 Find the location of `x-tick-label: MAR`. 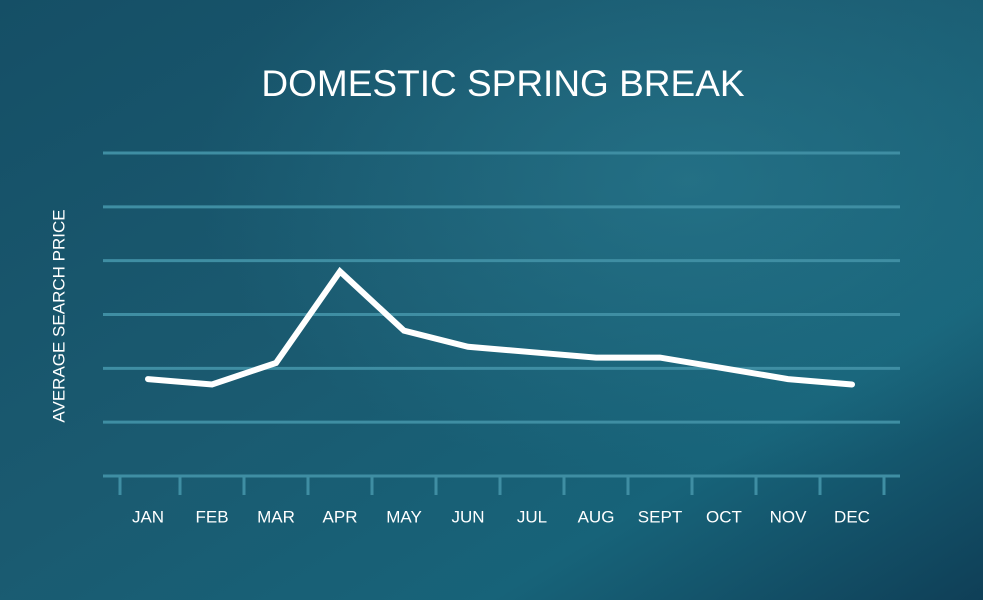

x-tick-label: MAR is located at coordinates (276, 516).